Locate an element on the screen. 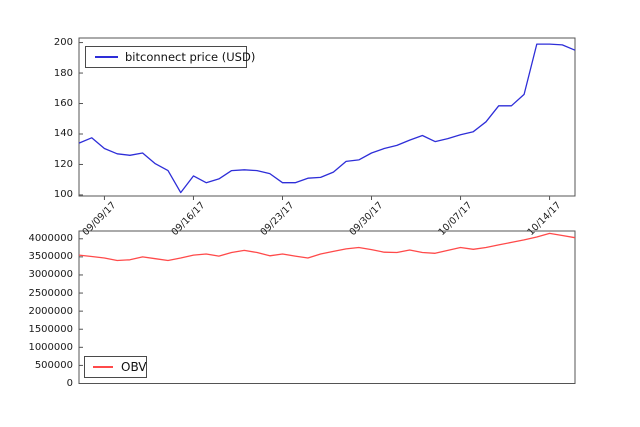 The height and width of the screenshot is (427, 640). y-tick-label: 2500000 is located at coordinates (50, 293).